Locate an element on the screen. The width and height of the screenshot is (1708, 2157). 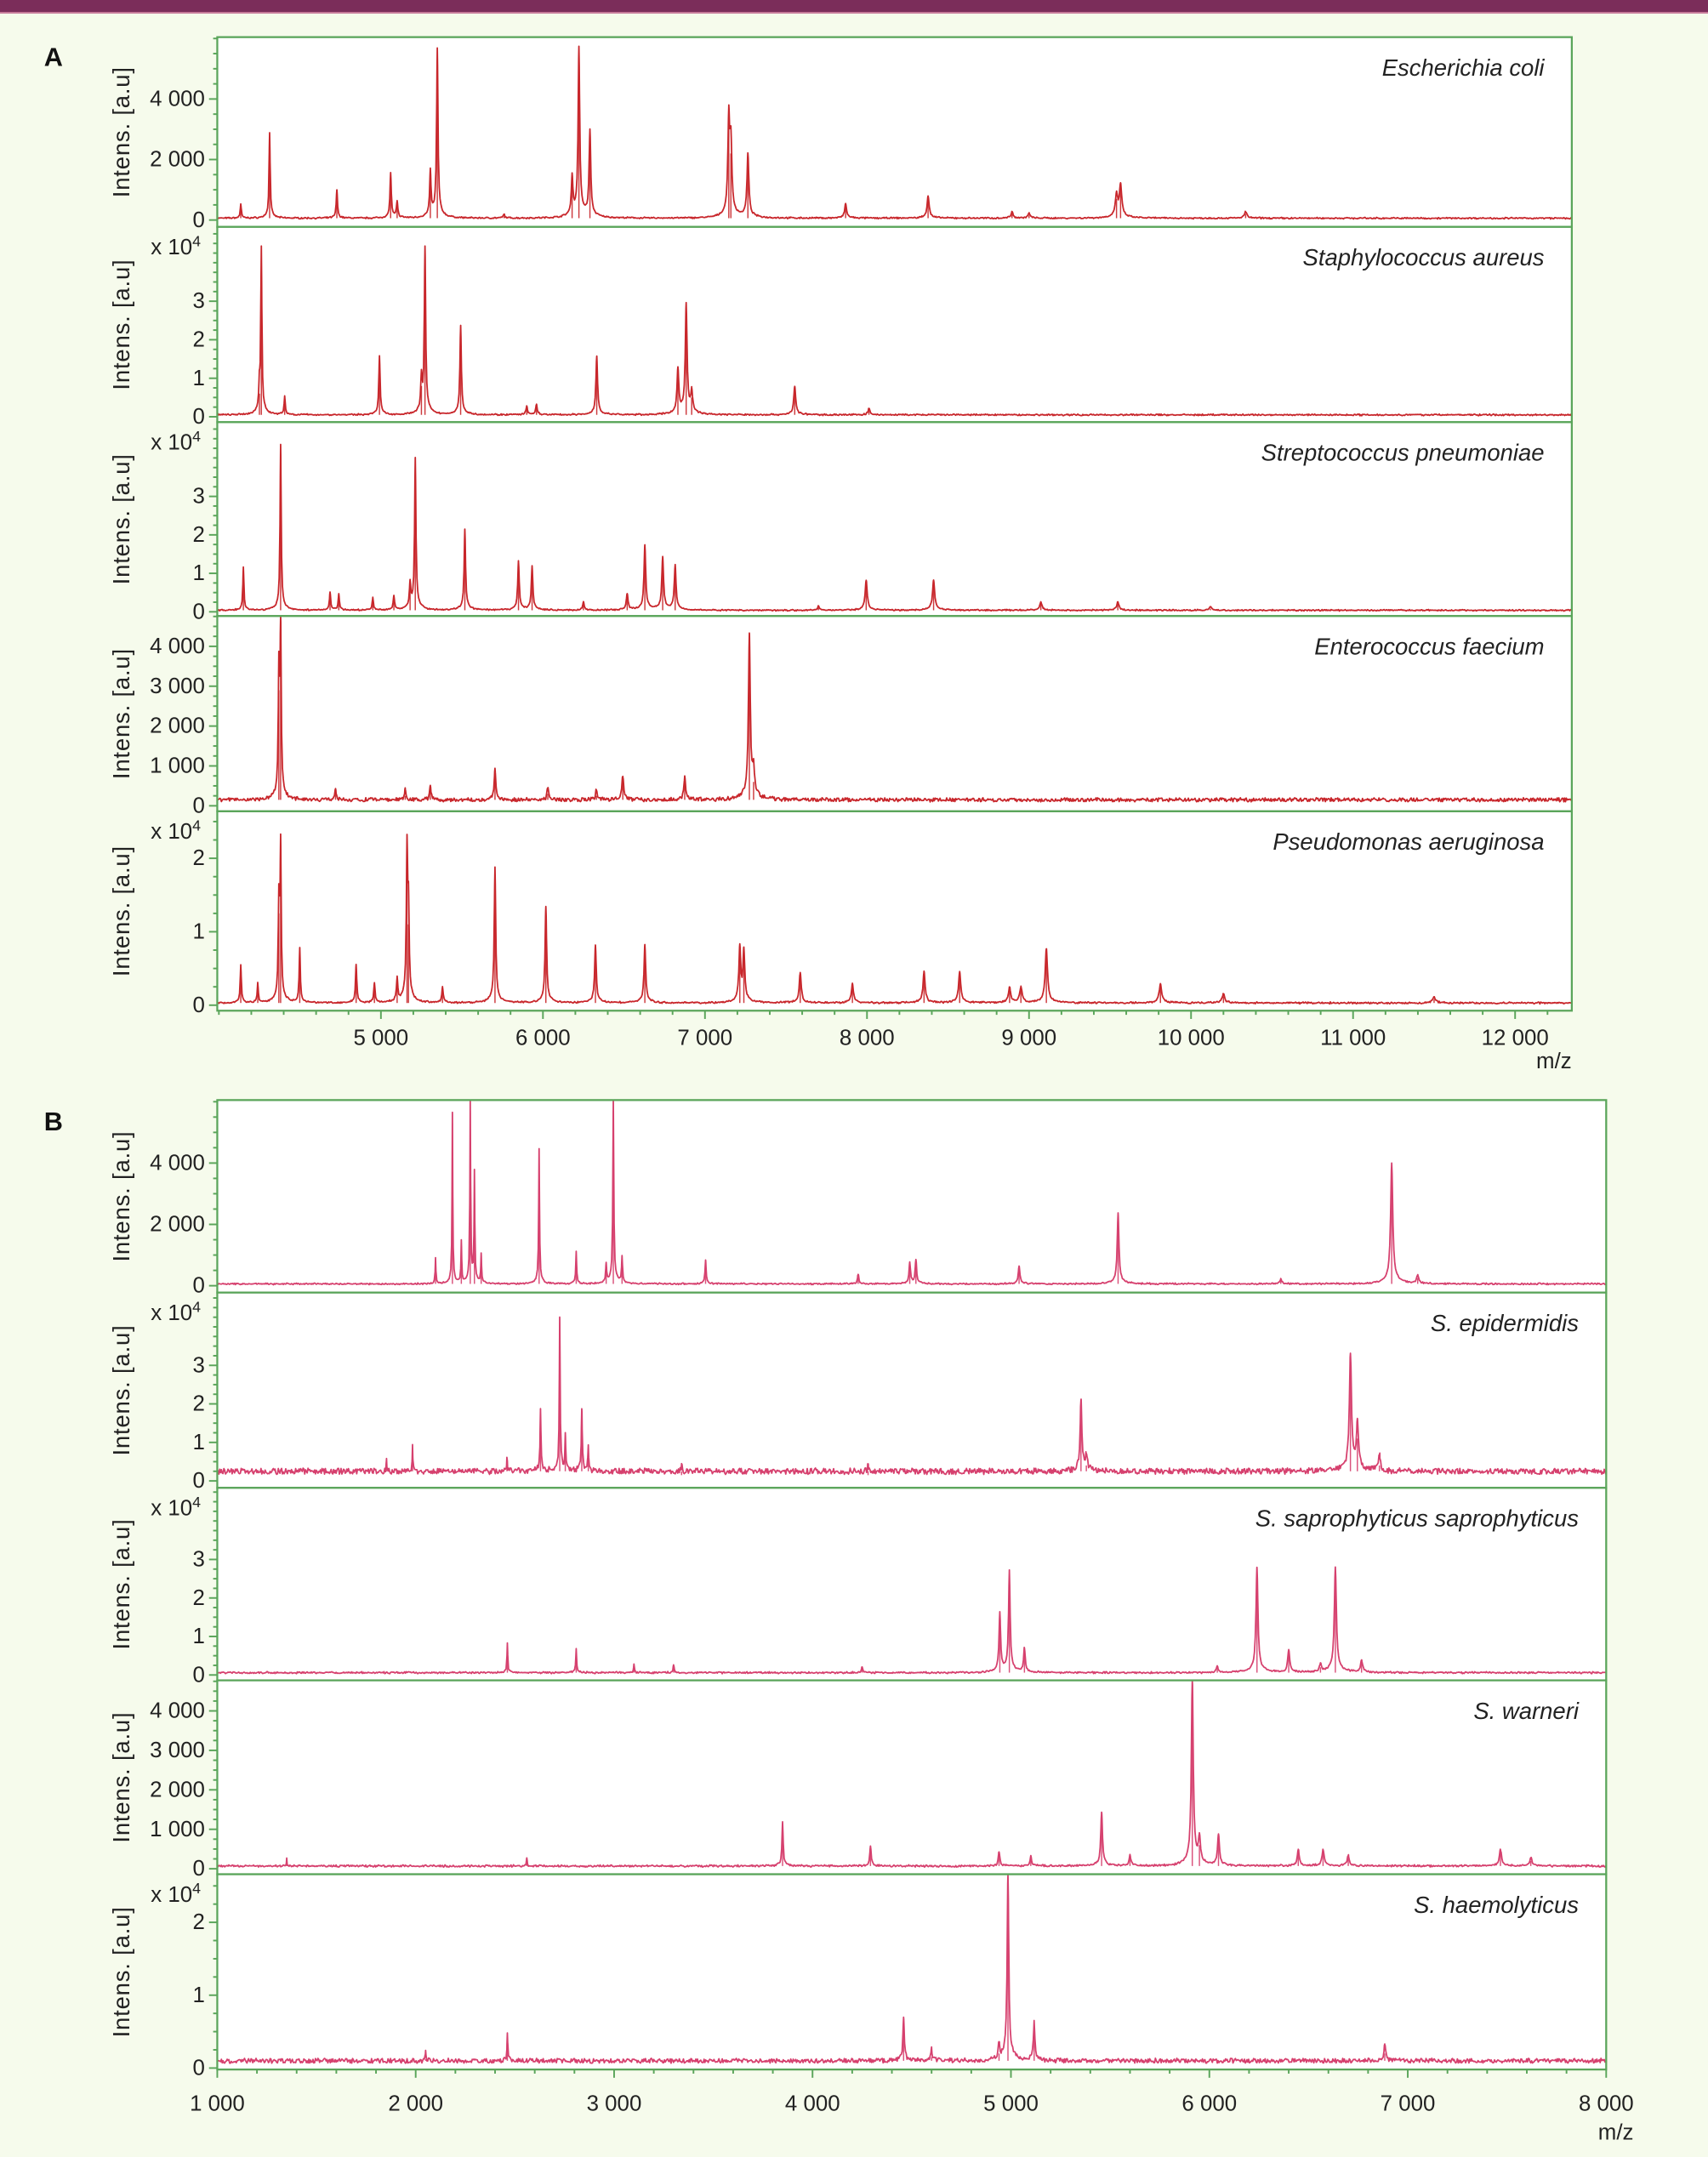
x-tick-label: 2 000 is located at coordinates (415, 2104).